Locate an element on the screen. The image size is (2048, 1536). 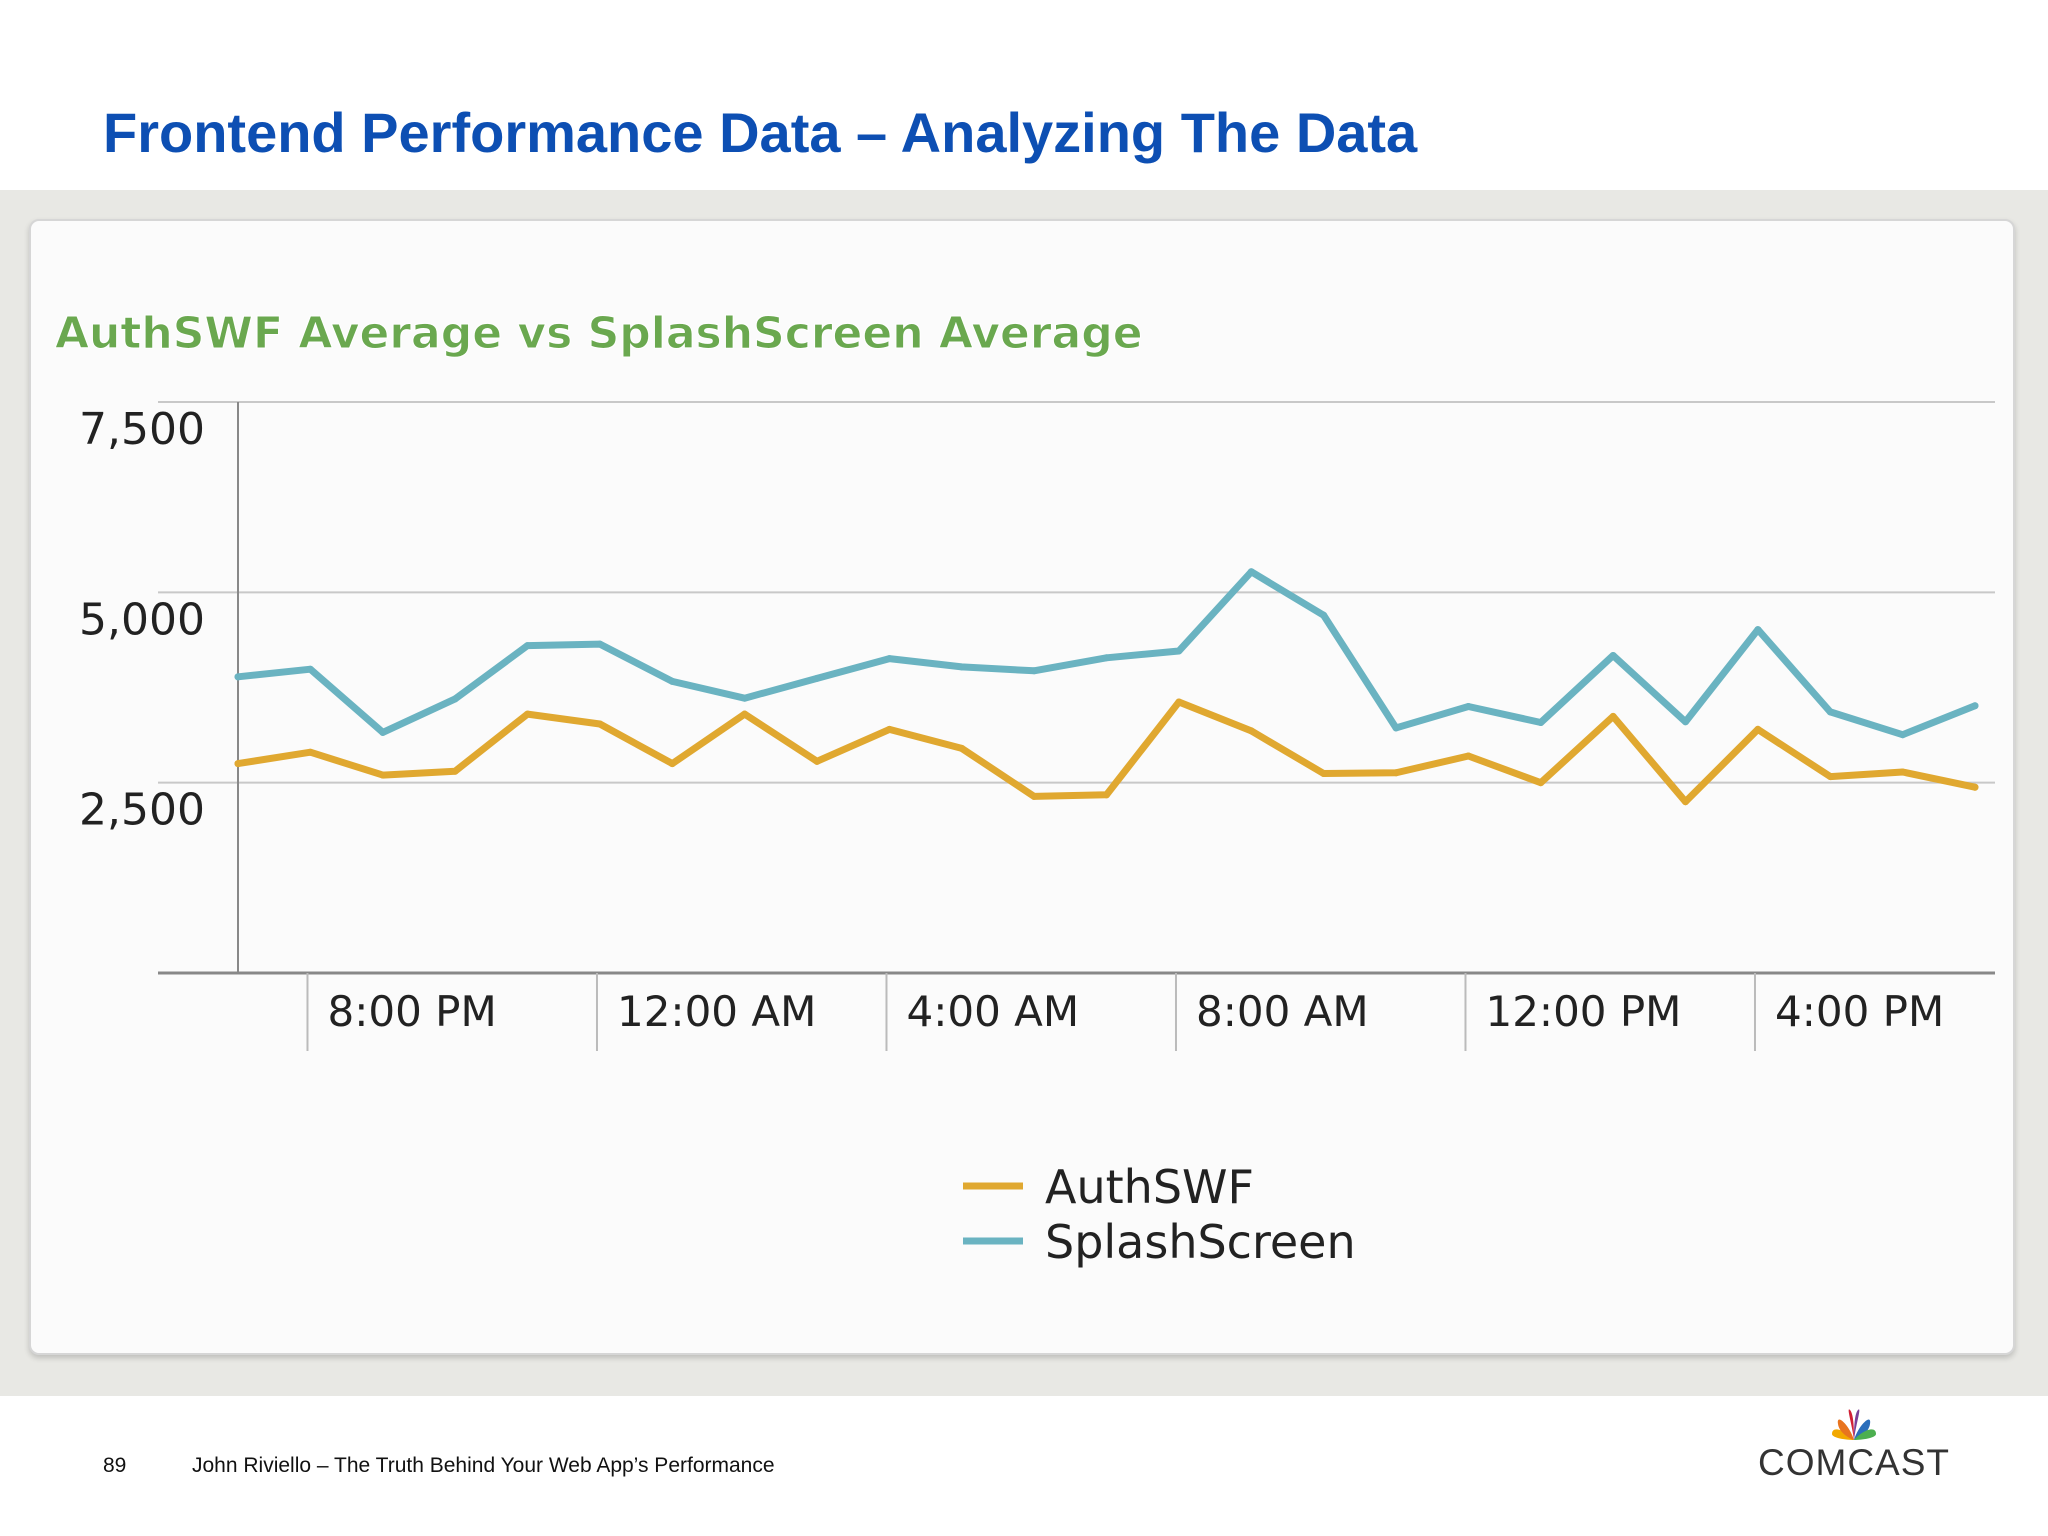
series-line-authswf is located at coordinates (1106, 752).